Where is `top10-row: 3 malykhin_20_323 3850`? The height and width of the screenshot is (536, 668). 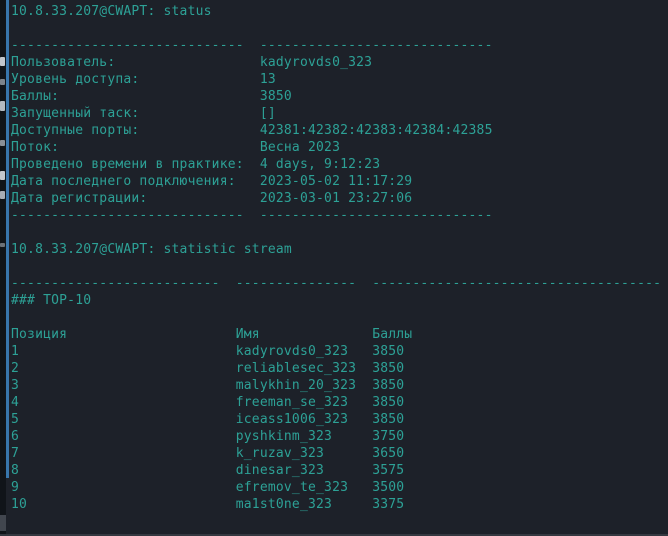 top10-row: 3 malykhin_20_323 3850 is located at coordinates (208, 385).